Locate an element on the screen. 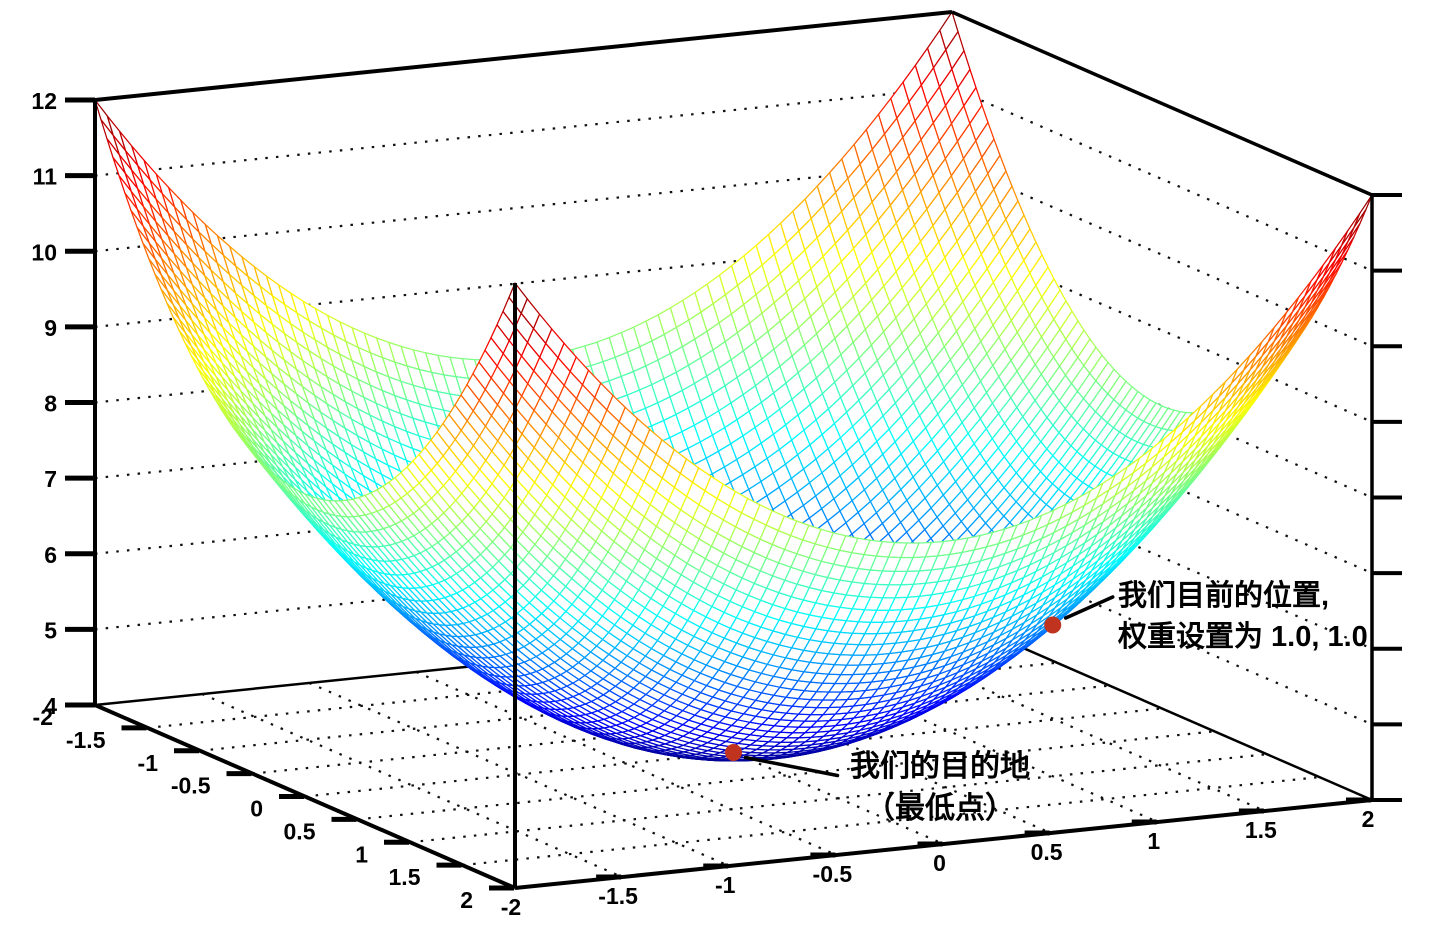 This screenshot has width=1432, height=946. tick-label: 4 is located at coordinates (50, 706).